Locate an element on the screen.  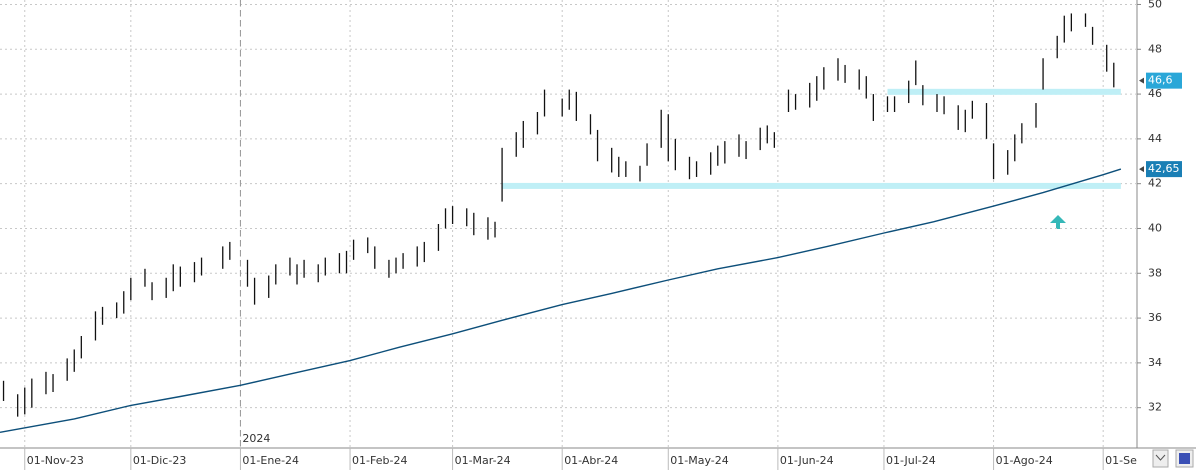
x-tick-label: 01-Mar-24 is located at coordinates (483, 460).